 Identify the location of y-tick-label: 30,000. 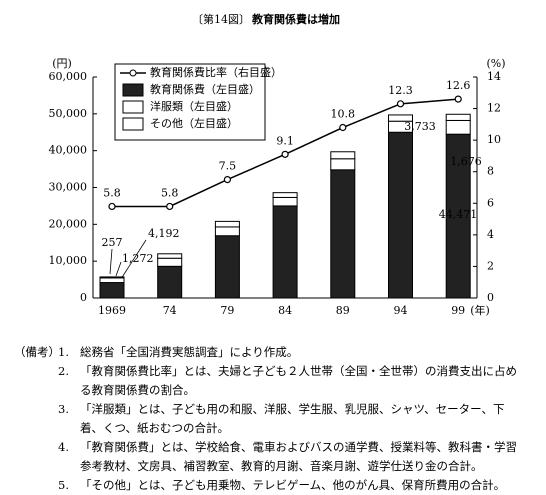
(68, 187).